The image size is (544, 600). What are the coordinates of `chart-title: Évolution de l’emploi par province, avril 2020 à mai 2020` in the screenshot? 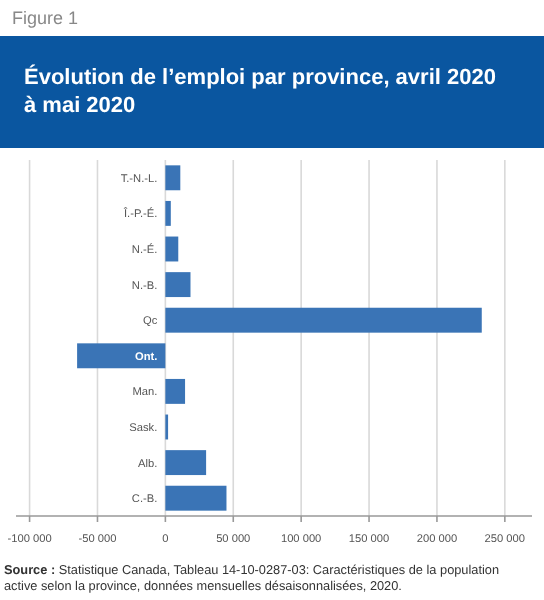 It's located at (260, 91).